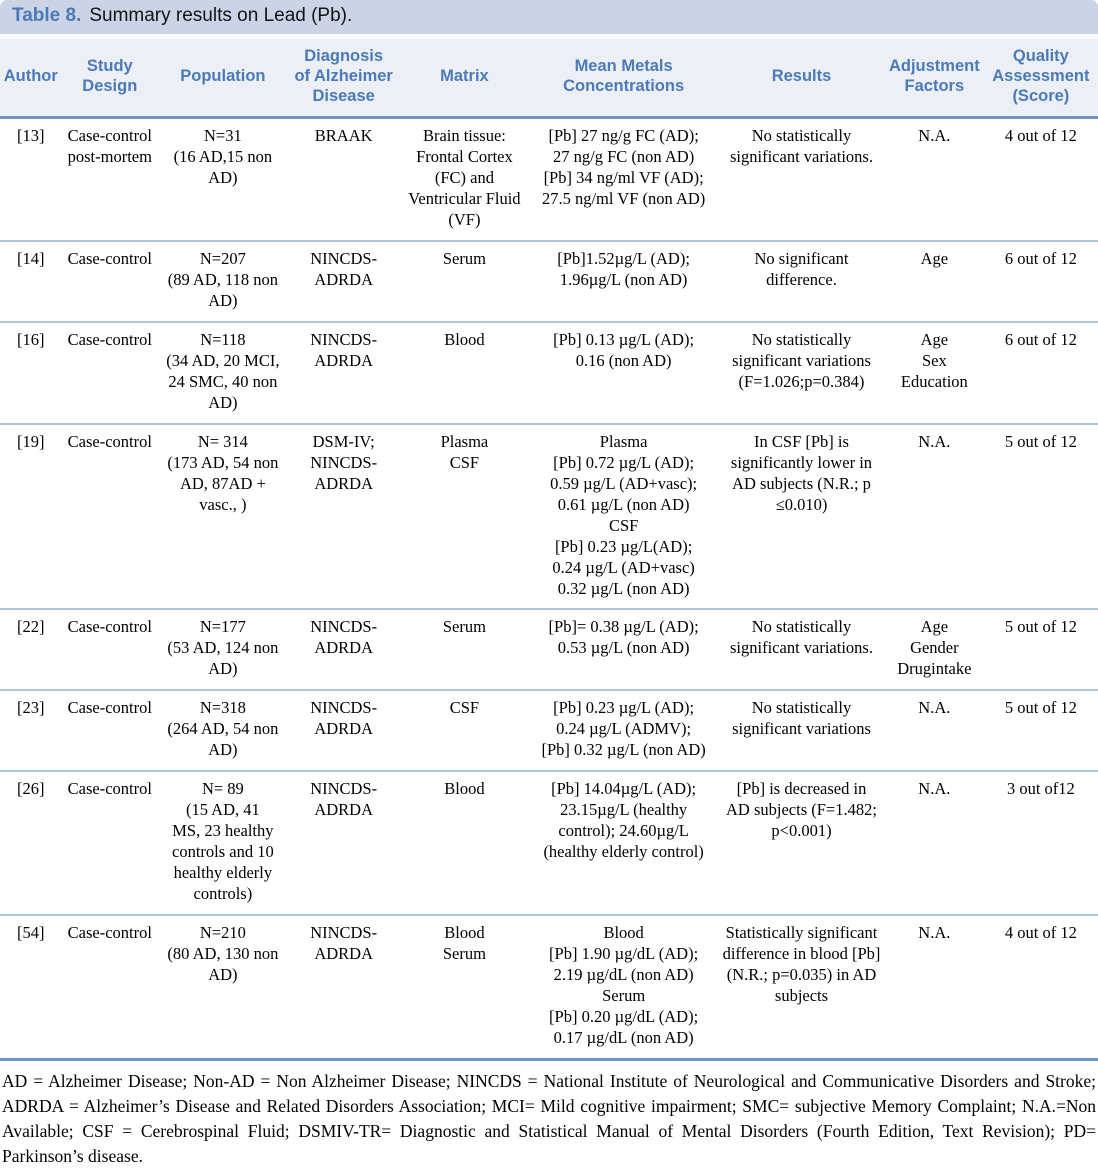 The width and height of the screenshot is (1098, 1175). Describe the element at coordinates (223, 282) in the screenshot. I see `cell-population: N=207 (89 AD, 118 non AD)` at that location.